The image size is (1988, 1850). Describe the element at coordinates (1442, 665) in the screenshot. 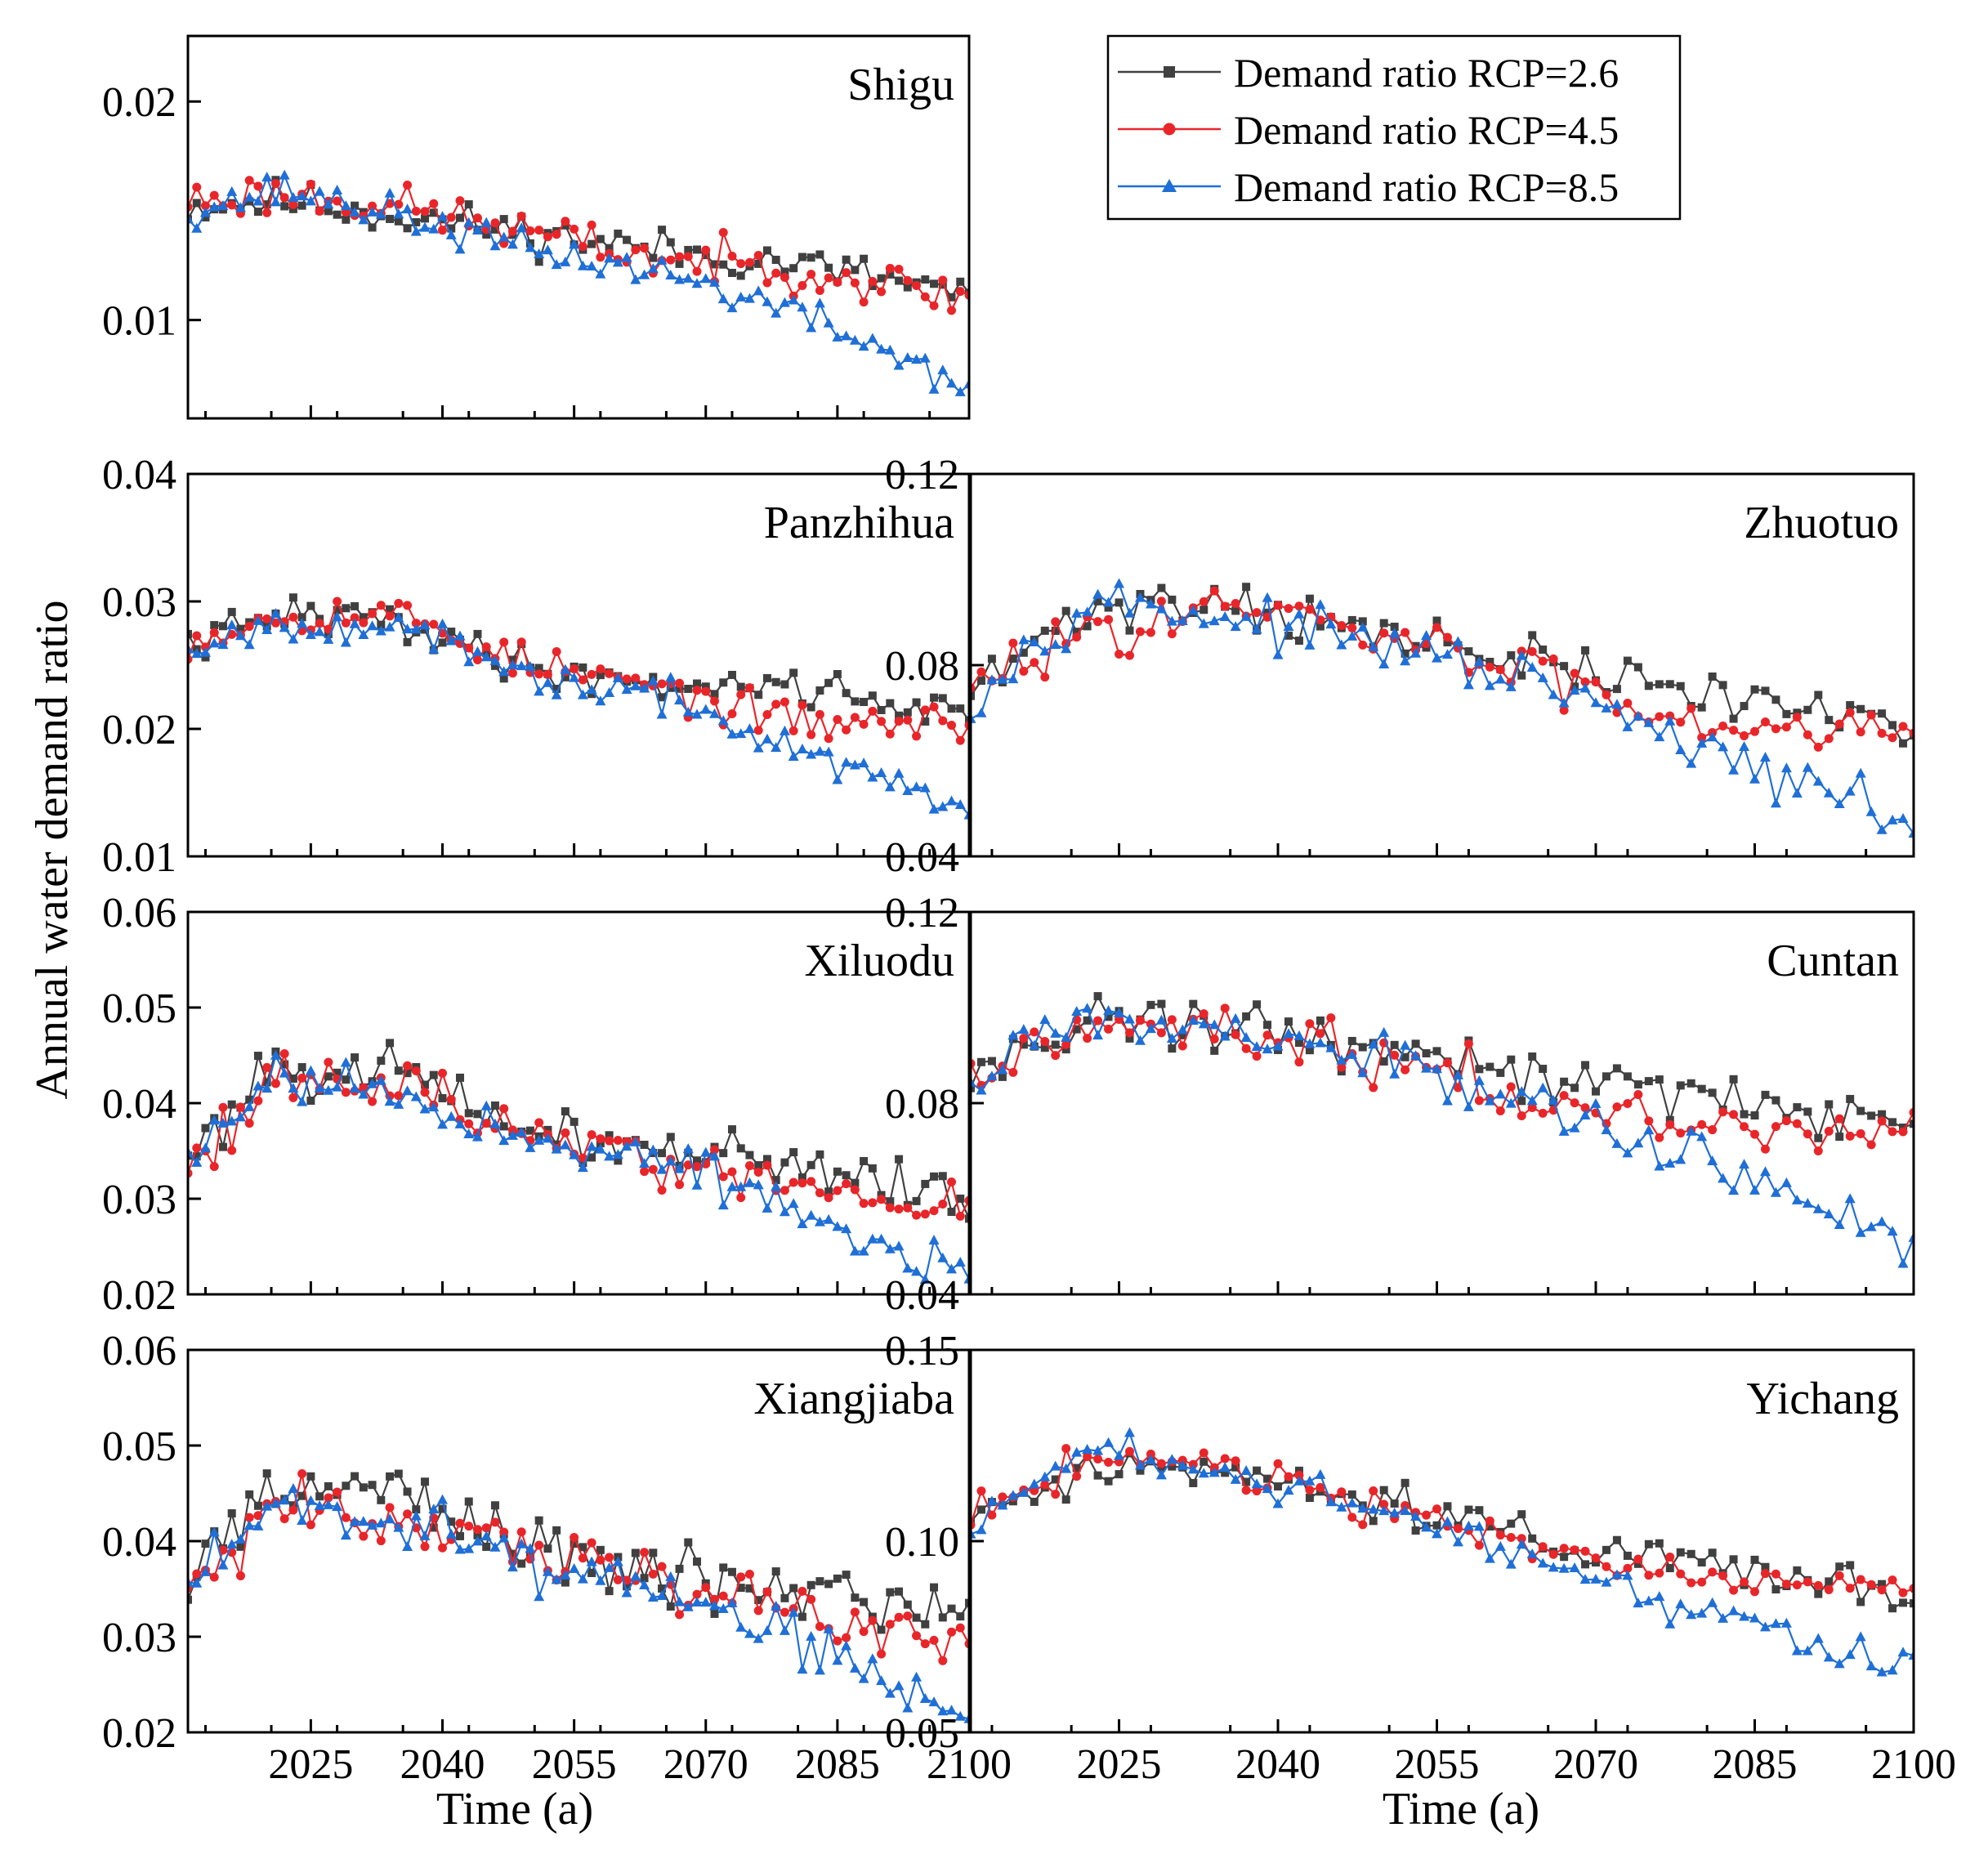

I see `zhuotuo-series-rcp26` at that location.